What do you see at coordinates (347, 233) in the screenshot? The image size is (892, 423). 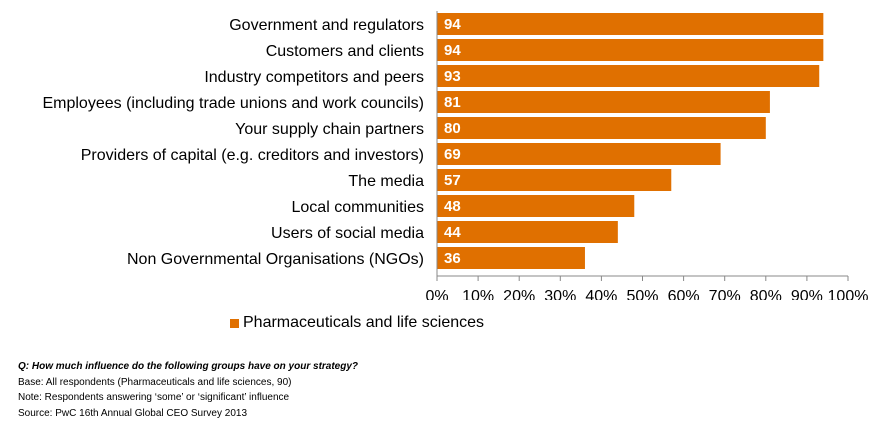 I see `category-label: Users of social media` at bounding box center [347, 233].